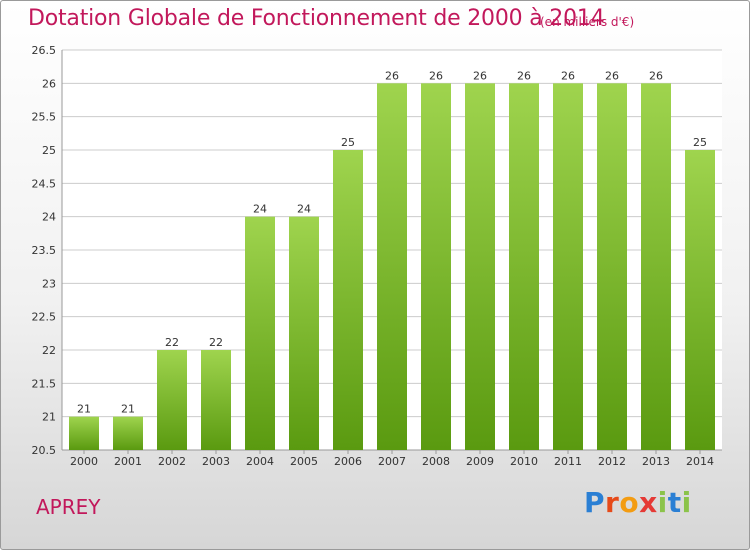 Image resolution: width=750 pixels, height=550 pixels. What do you see at coordinates (674, 502) in the screenshot?
I see `logo-letter: t` at bounding box center [674, 502].